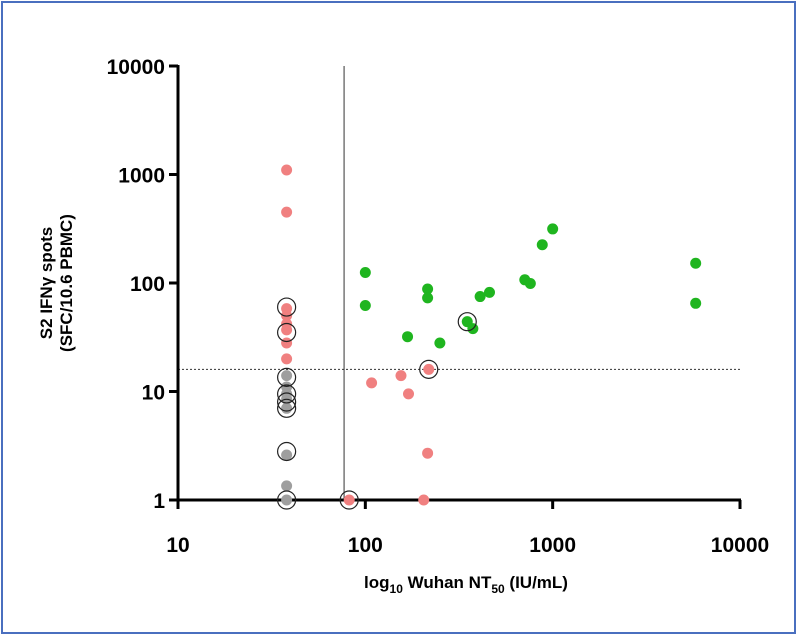  Describe the element at coordinates (159, 501) in the screenshot. I see `y-tick-label: 1` at that location.